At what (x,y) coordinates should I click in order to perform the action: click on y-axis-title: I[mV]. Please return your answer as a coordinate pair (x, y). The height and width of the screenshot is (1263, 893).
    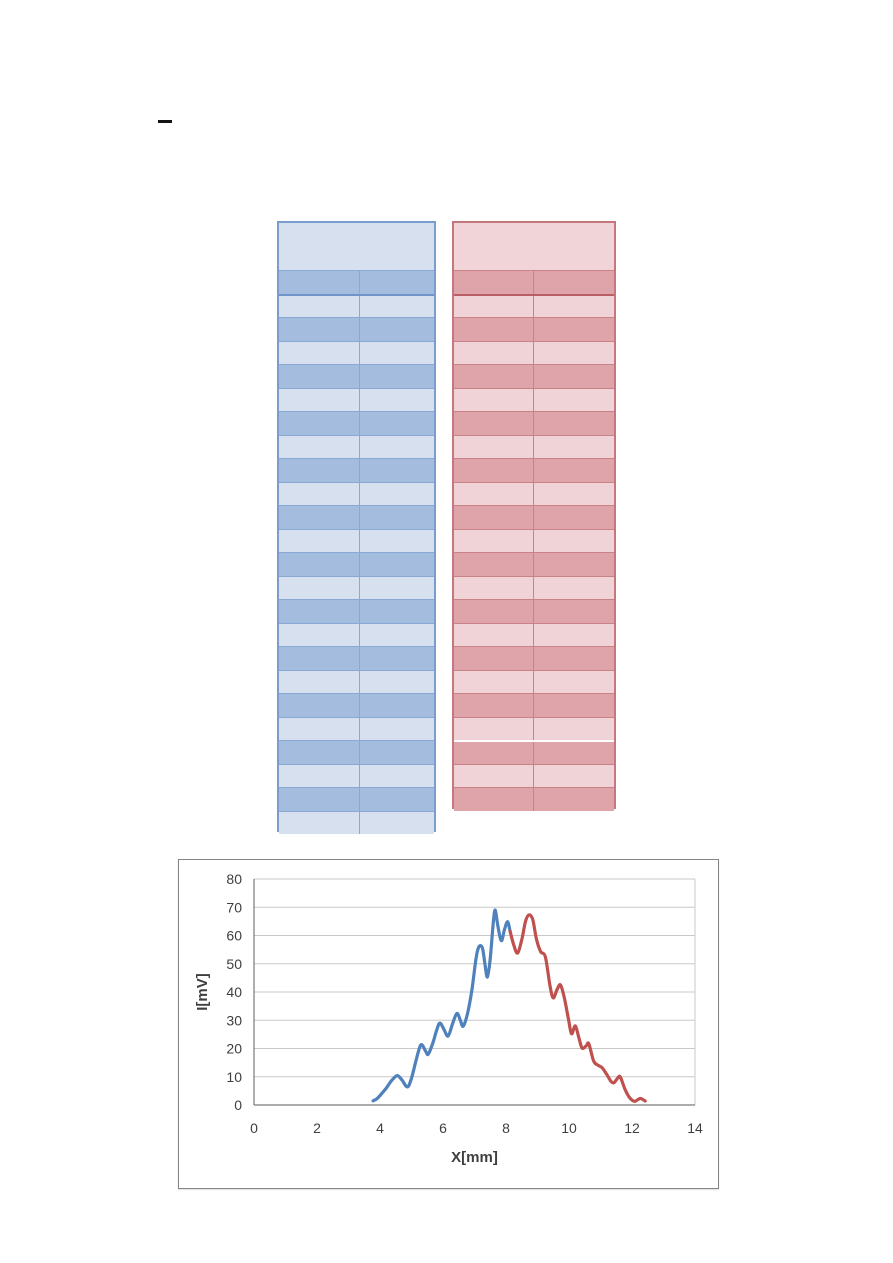
    Looking at the image, I should click on (202, 992).